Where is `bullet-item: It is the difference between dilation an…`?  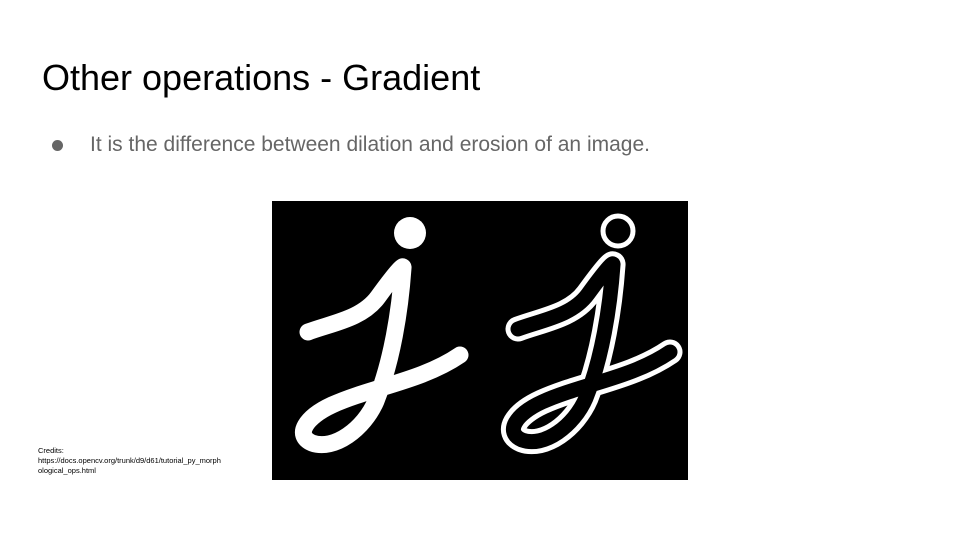 bullet-item: It is the difference between dilation an… is located at coordinates (351, 145).